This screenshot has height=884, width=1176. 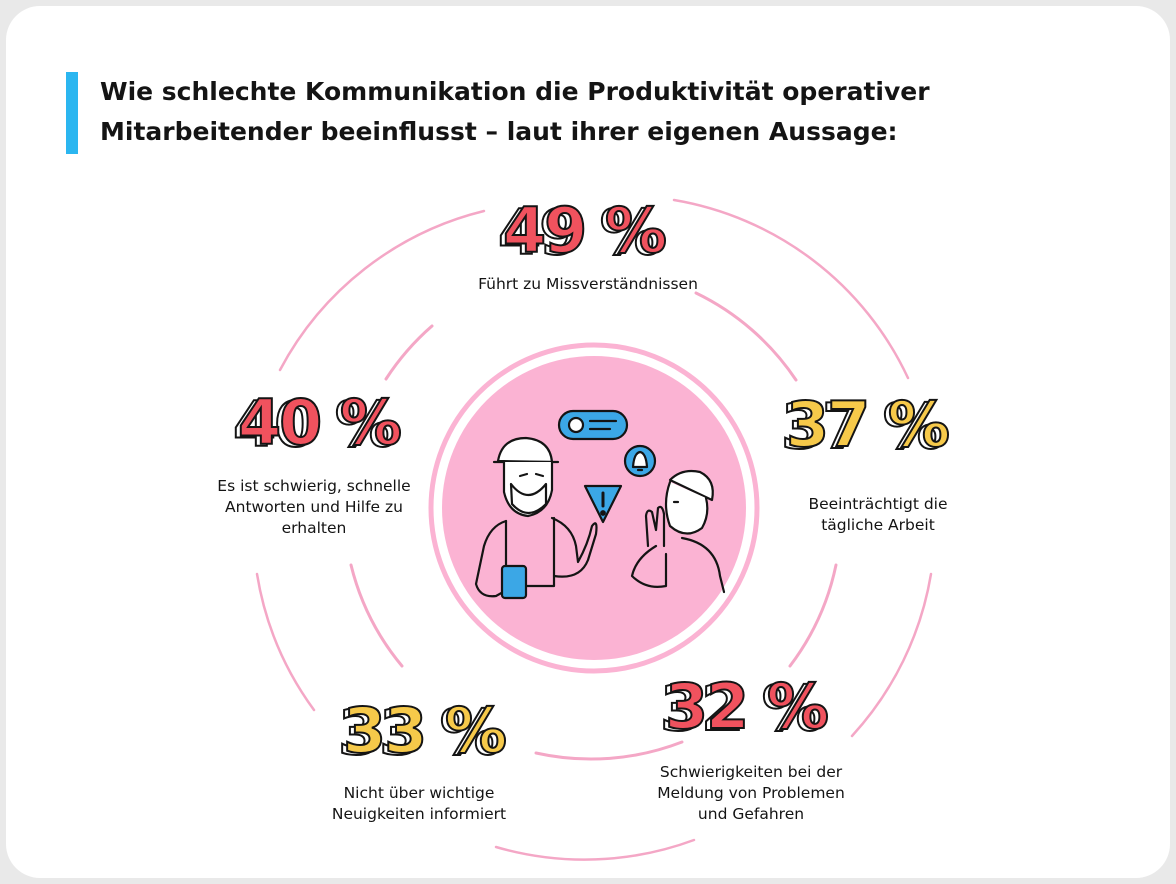 What do you see at coordinates (419, 732) in the screenshot?
I see `percent-value-shadow: 33 %` at bounding box center [419, 732].